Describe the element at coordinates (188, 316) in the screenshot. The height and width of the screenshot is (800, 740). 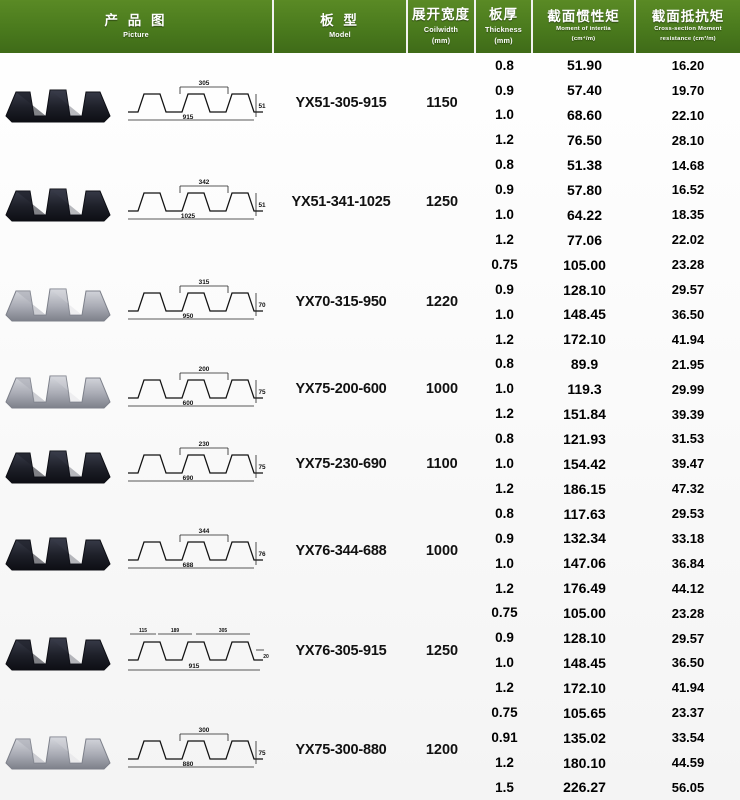
I see `svg-text: 950` at that location.